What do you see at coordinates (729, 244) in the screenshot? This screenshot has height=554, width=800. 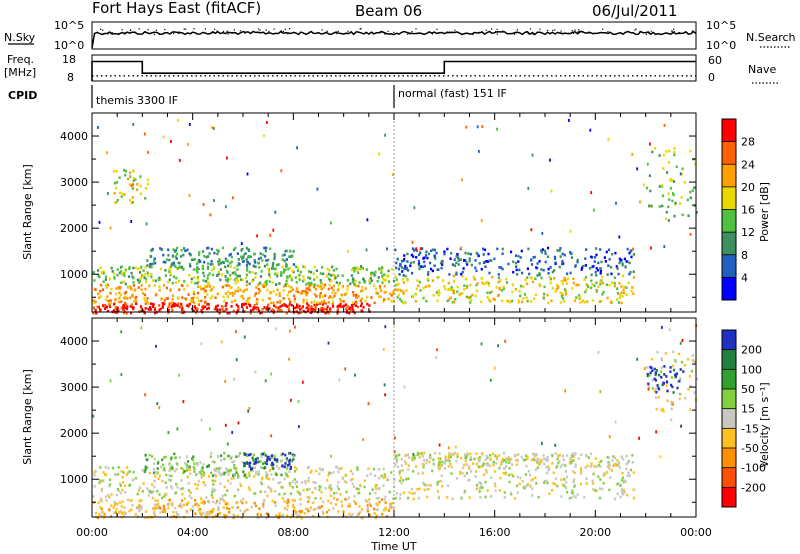 I see `colorbar-band` at bounding box center [729, 244].